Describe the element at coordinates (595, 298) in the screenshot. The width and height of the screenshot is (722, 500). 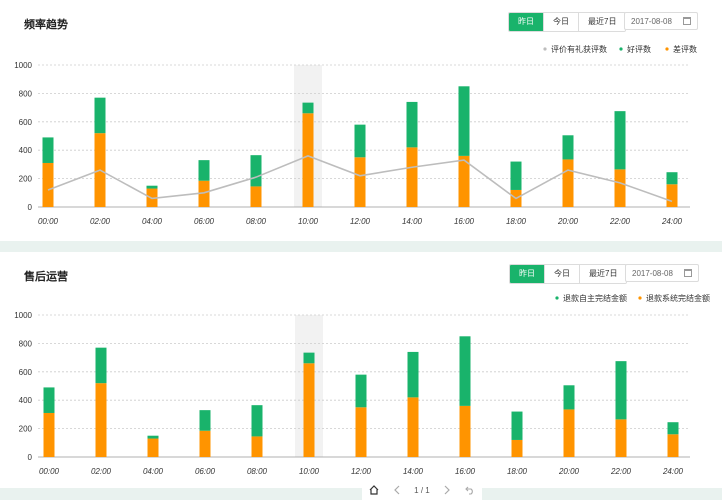
I see `legend-label: 退款自主完结金额` at that location.